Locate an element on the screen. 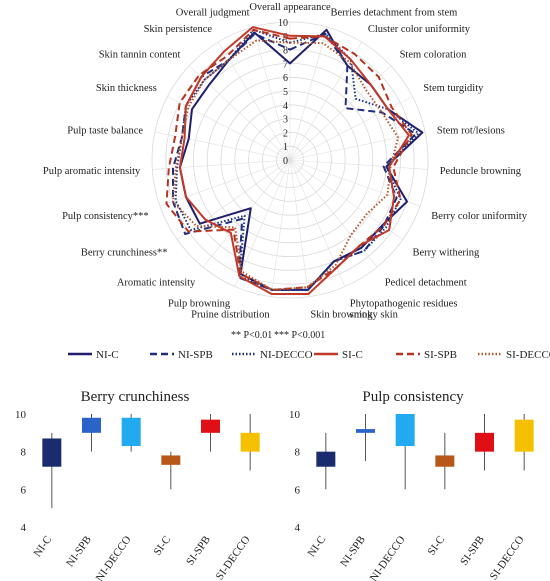 The width and height of the screenshot is (550, 581). y-tick-label: 10 is located at coordinates (295, 415).